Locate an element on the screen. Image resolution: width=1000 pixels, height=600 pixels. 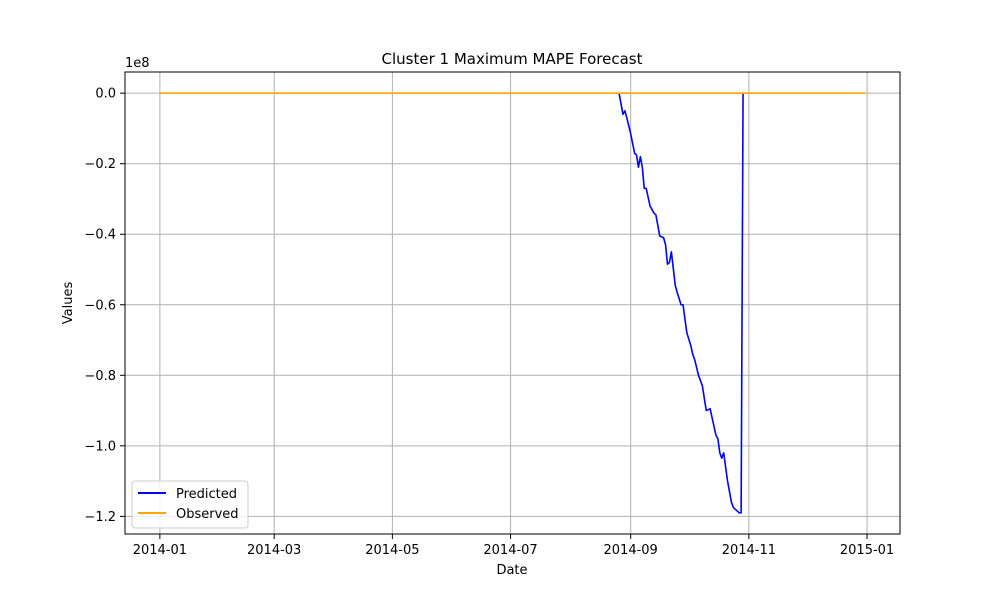
x-tick-label: 2014-11 is located at coordinates (749, 550).